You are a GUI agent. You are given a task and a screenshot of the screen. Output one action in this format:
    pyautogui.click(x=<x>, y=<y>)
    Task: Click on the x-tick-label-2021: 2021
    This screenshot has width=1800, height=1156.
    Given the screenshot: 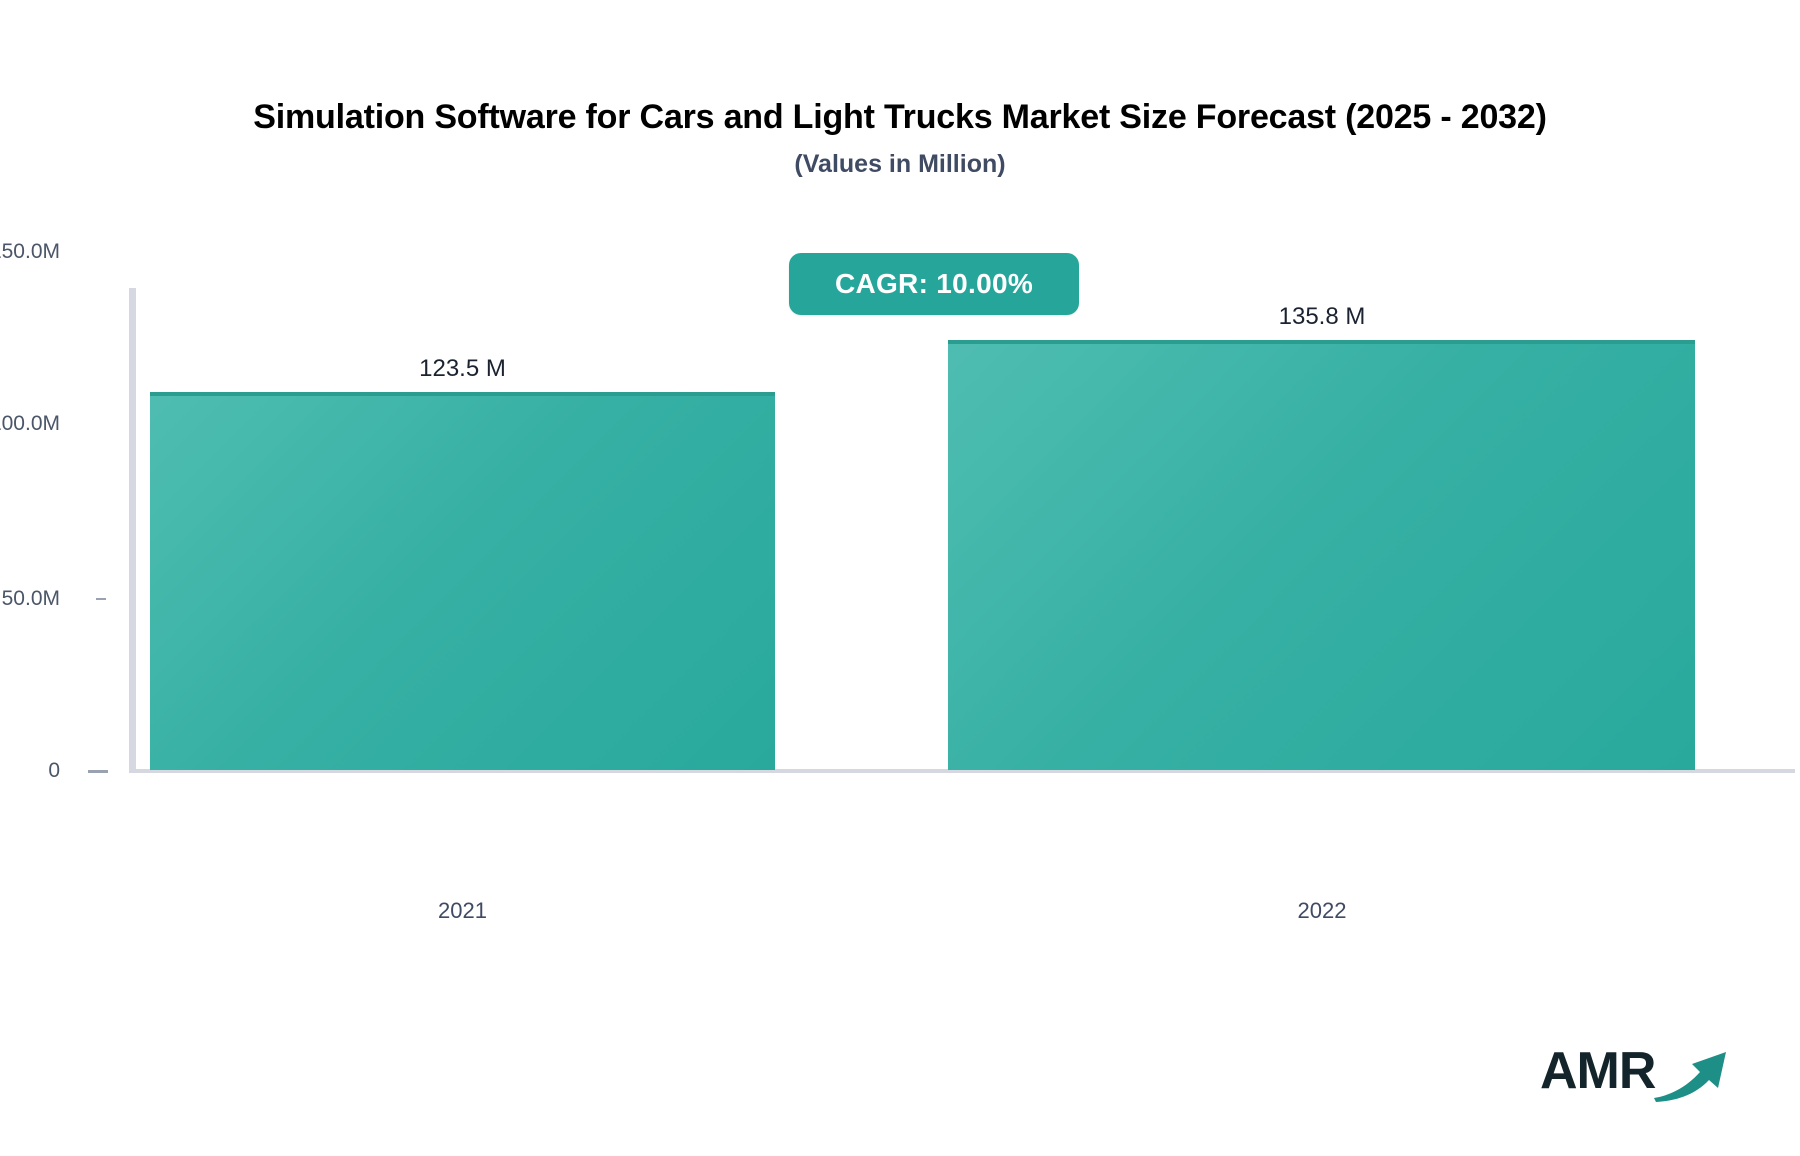 What is the action you would take?
    pyautogui.click(x=462, y=910)
    